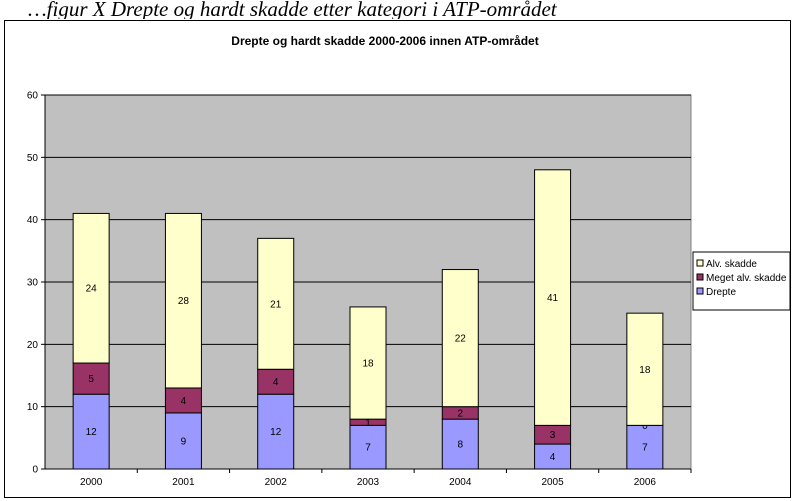 The height and width of the screenshot is (501, 795). I want to click on data-label: 5, so click(91, 379).